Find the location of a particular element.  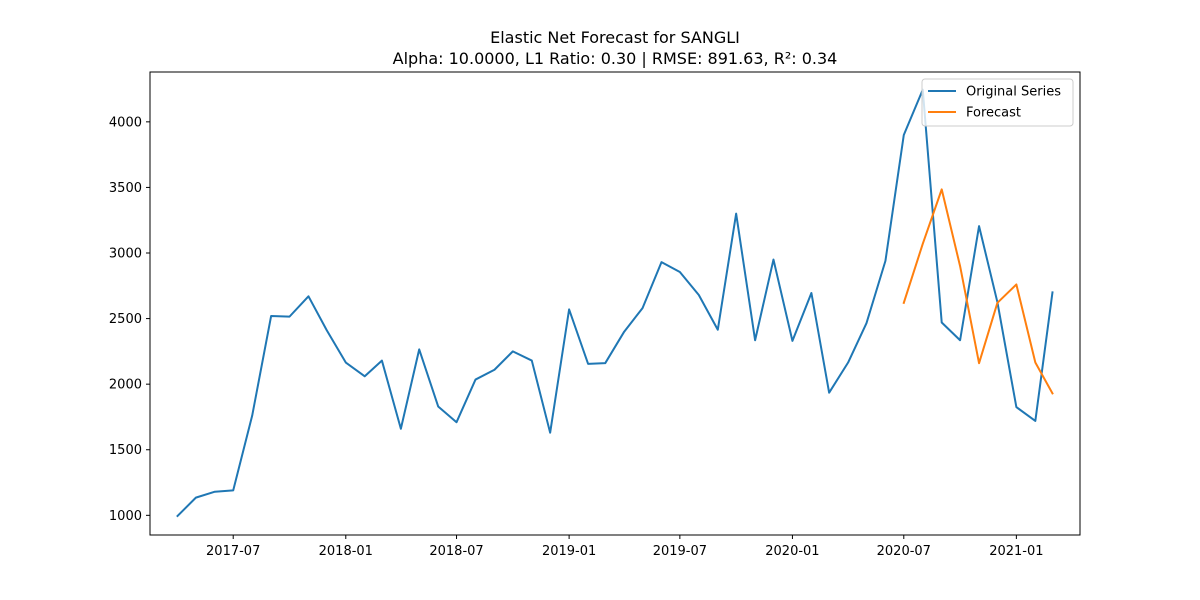

y-tick-label: 3000 is located at coordinates (125, 254).